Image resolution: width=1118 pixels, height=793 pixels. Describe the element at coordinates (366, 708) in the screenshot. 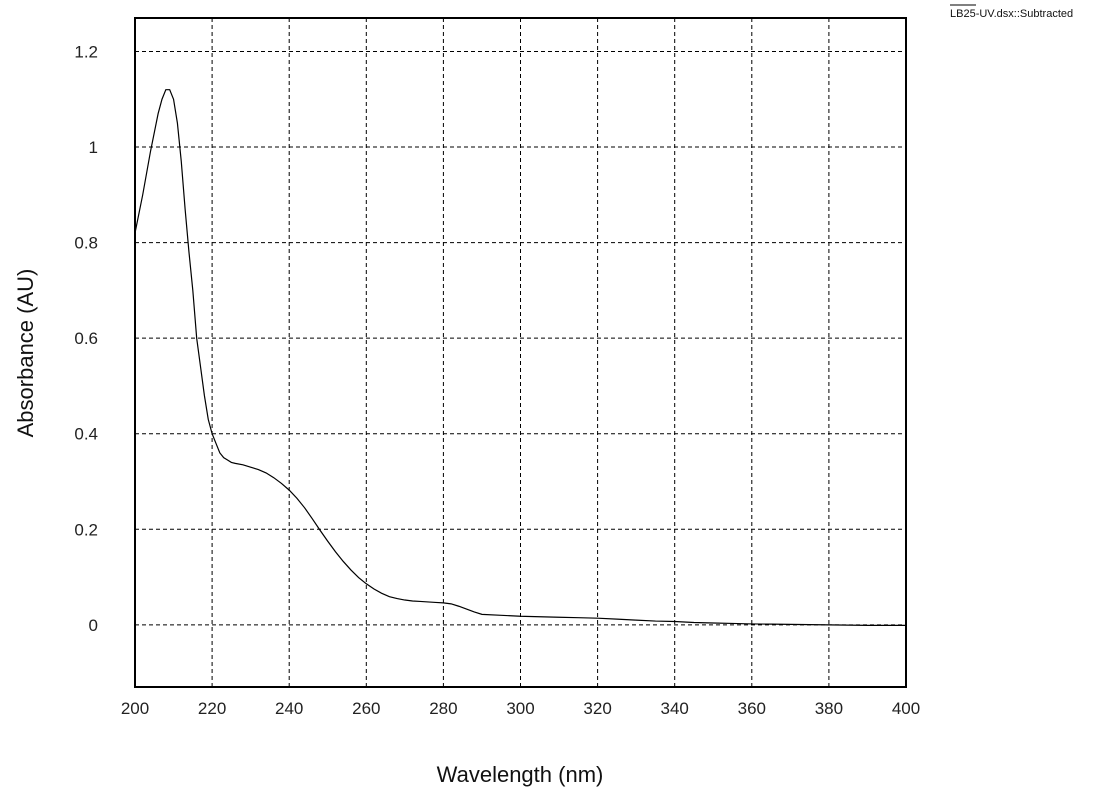

I see `x-tick-label: 260` at that location.